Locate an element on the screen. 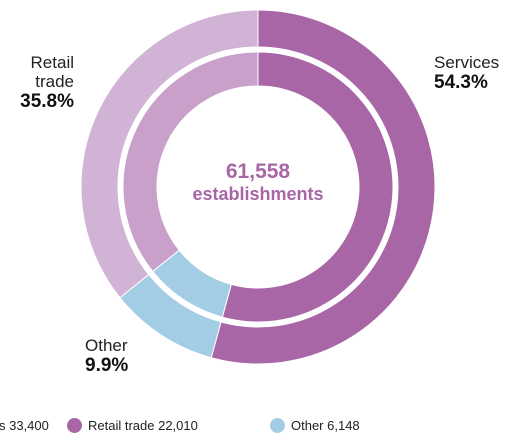  slice-name-line2: trade is located at coordinates (54, 81).